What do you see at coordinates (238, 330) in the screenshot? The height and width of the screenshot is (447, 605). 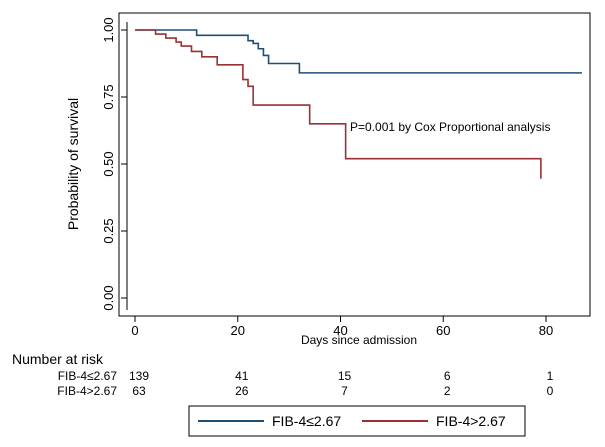 I see `x-tick-label: 20` at bounding box center [238, 330].